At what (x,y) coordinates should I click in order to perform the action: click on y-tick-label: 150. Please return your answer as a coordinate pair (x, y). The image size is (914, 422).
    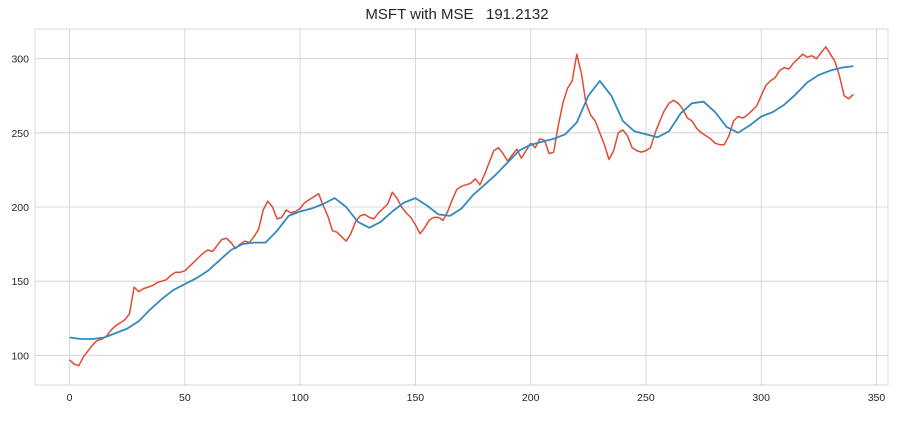
    Looking at the image, I should click on (20, 282).